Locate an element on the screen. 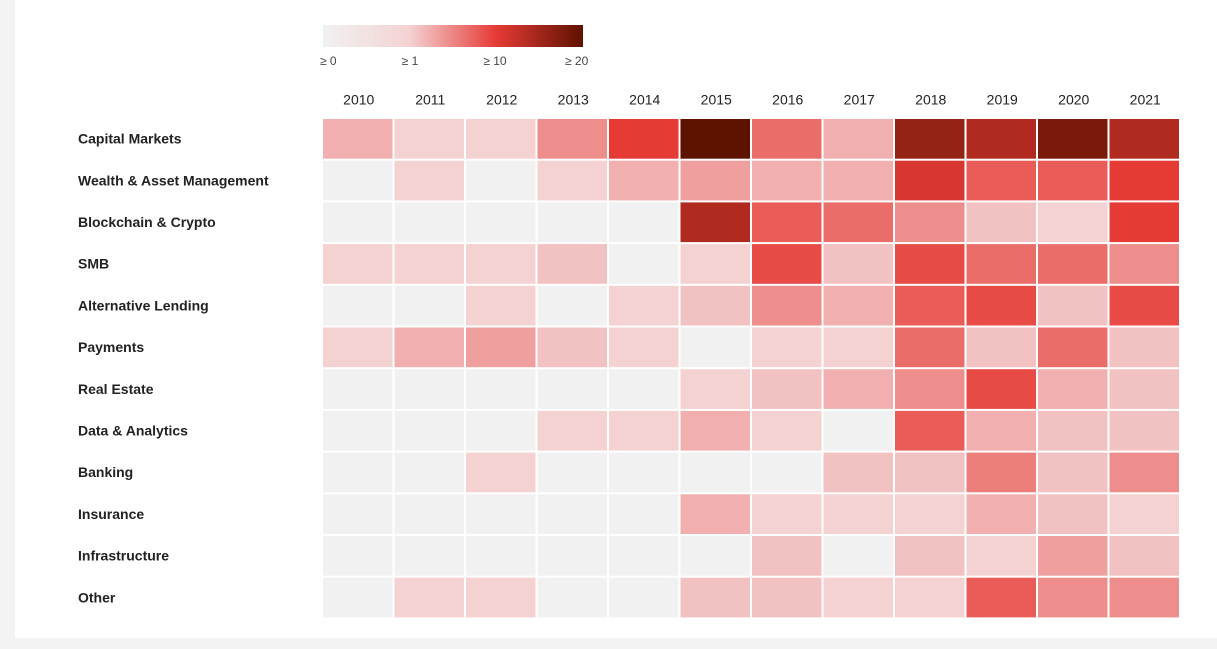 The height and width of the screenshot is (649, 1217). x-tick-label: 2019 is located at coordinates (1002, 100).